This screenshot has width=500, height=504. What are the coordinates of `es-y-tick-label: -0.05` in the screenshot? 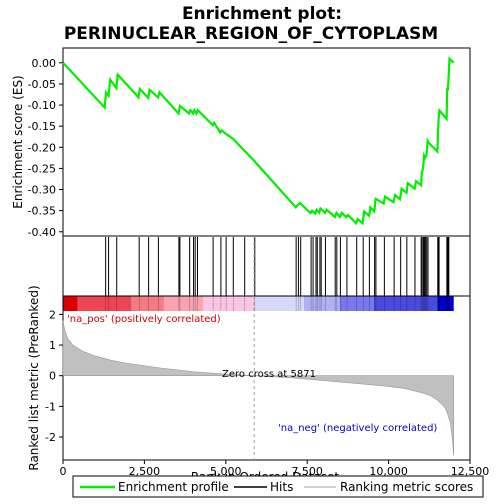 It's located at (42, 84).